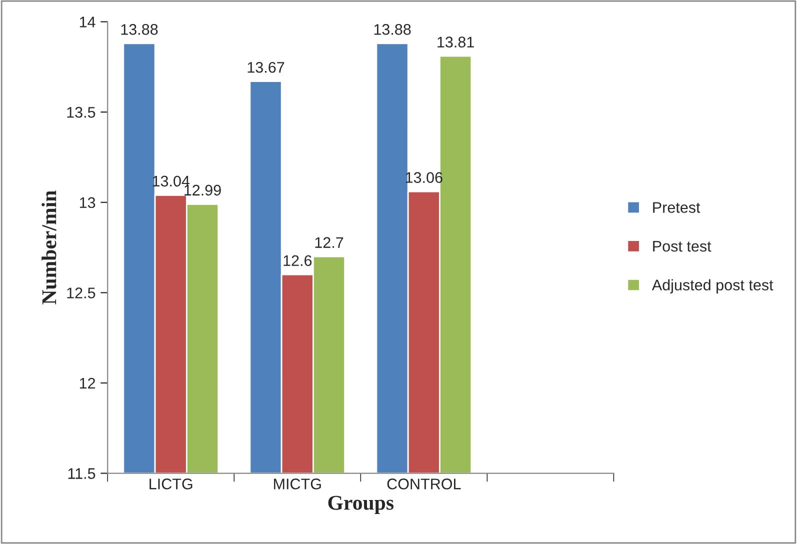  Describe the element at coordinates (456, 42) in the screenshot. I see `data-label: 13.81` at that location.